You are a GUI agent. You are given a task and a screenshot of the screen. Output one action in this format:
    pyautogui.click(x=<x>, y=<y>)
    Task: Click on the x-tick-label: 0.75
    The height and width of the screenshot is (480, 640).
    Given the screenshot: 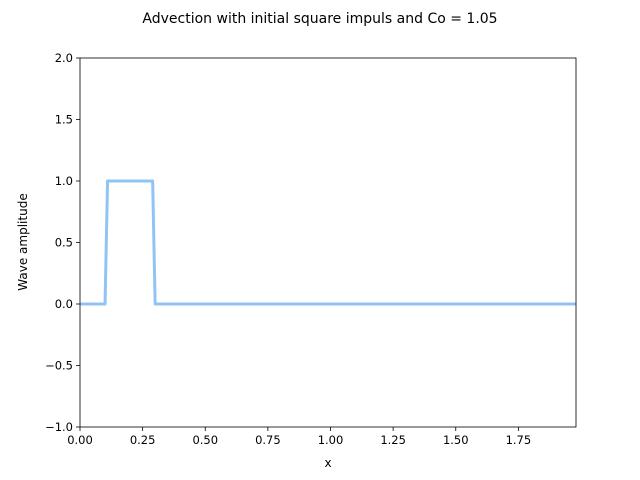 What is the action you would take?
    pyautogui.click(x=268, y=440)
    